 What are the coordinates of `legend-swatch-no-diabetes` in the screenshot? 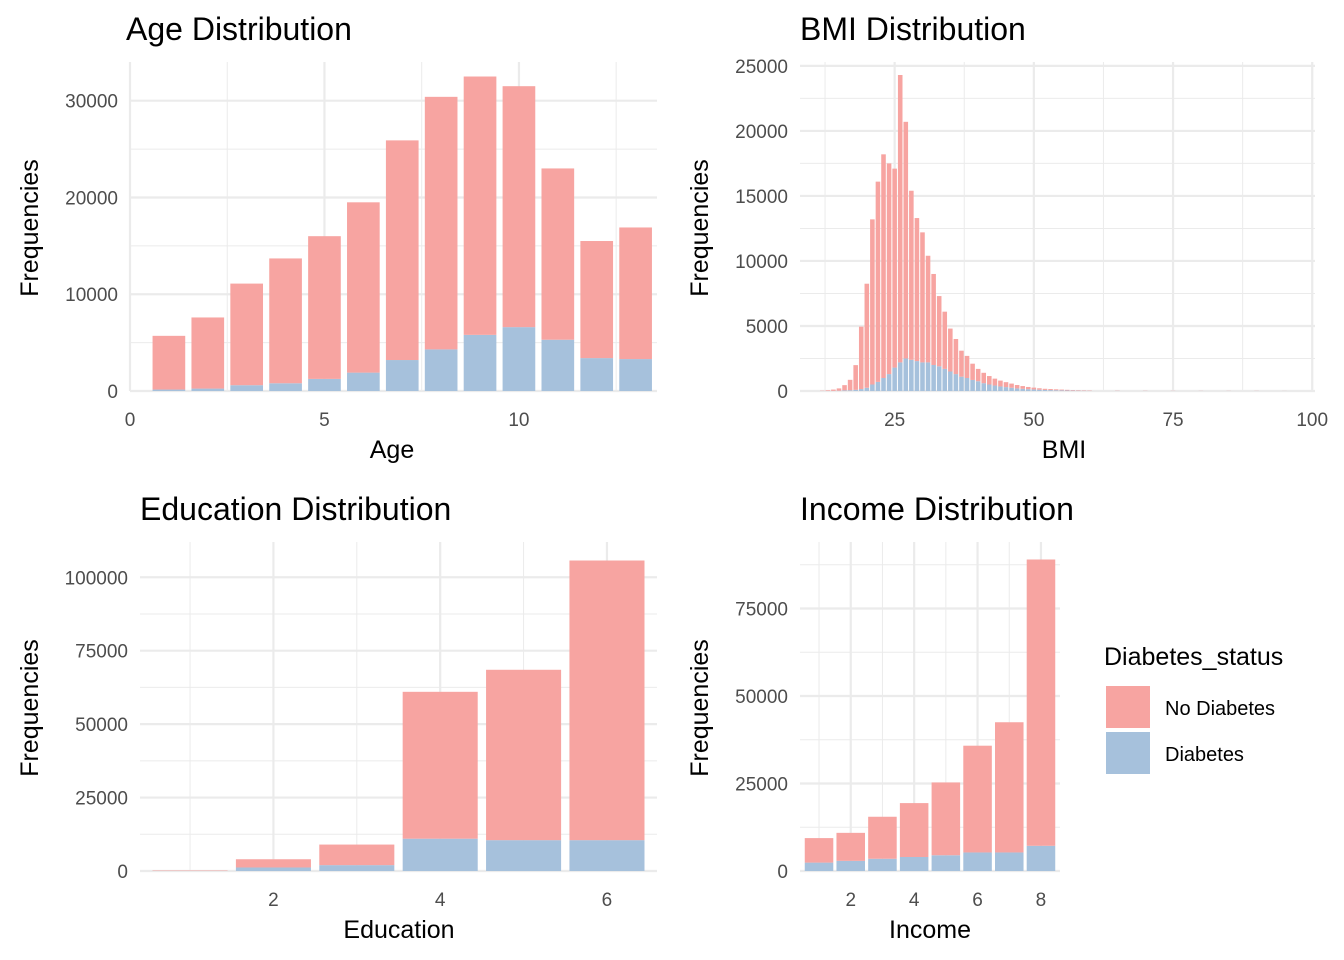 It's located at (1128, 707).